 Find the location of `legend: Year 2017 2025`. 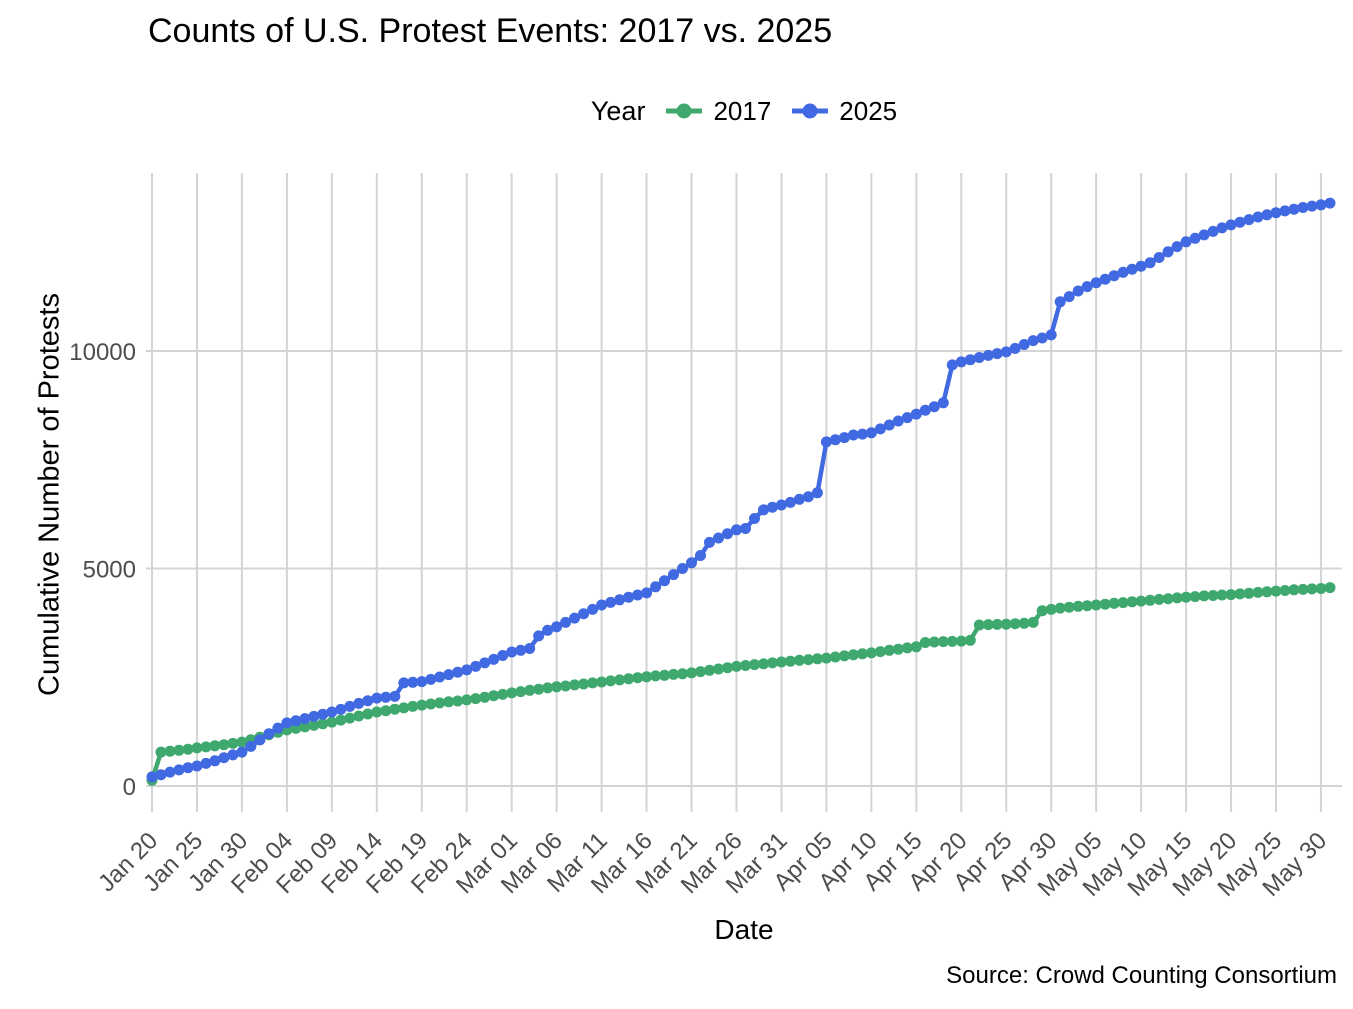

legend: Year 2017 2025 is located at coordinates (744, 111).